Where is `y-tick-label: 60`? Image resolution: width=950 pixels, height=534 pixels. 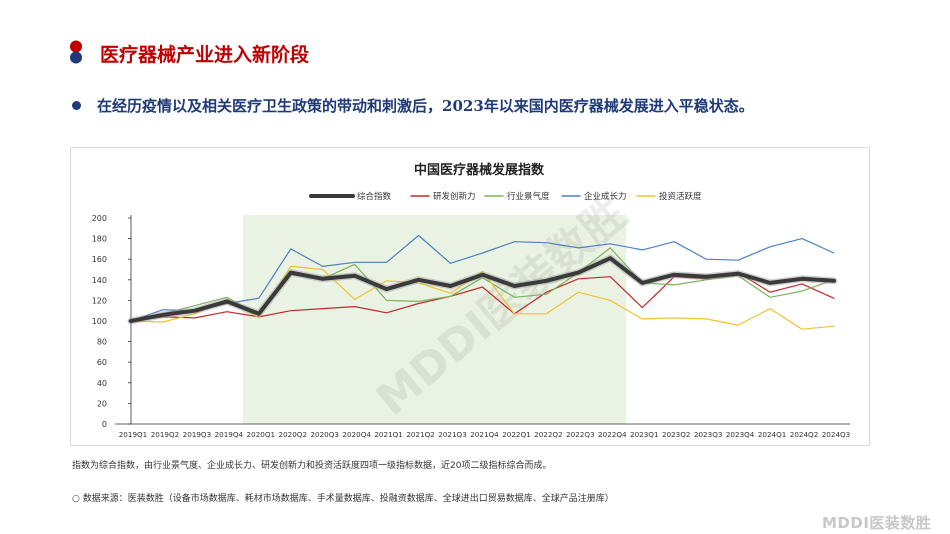 y-tick-label: 60 is located at coordinates (102, 362).